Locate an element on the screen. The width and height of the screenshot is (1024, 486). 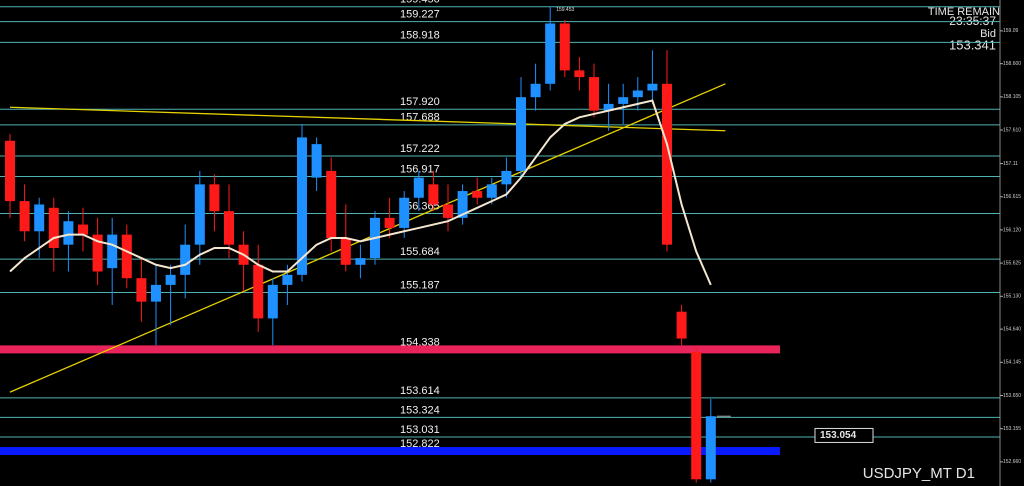
y-tick-label: 159.580 is located at coordinates (1012, 0).